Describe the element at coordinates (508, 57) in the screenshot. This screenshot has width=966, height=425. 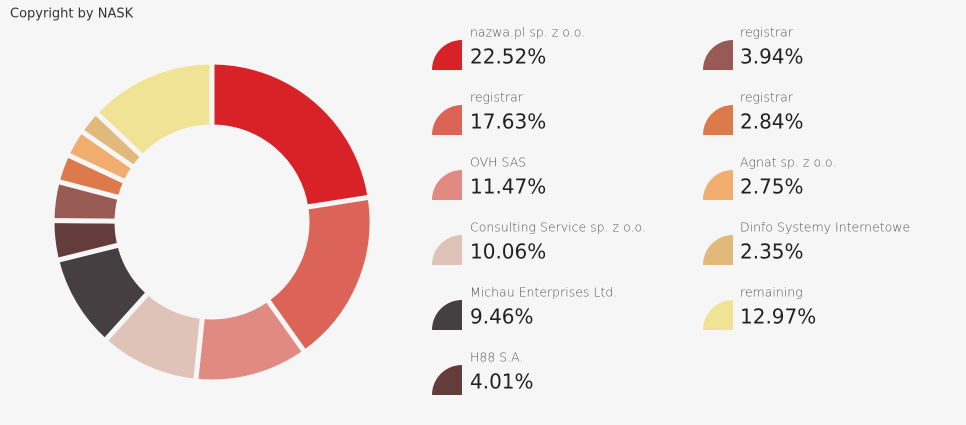
I see `legend-value: 22.52%` at that location.